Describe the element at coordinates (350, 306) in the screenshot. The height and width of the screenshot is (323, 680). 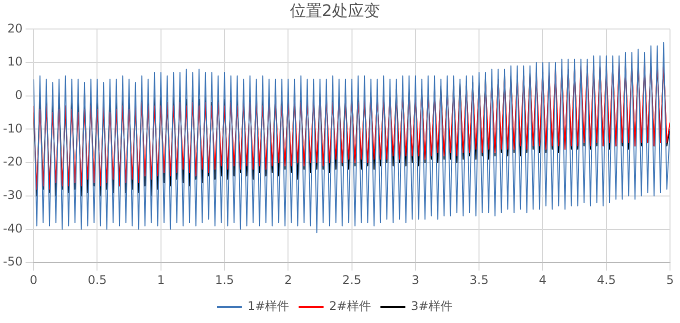
I see `legend-label: 2#样件` at that location.